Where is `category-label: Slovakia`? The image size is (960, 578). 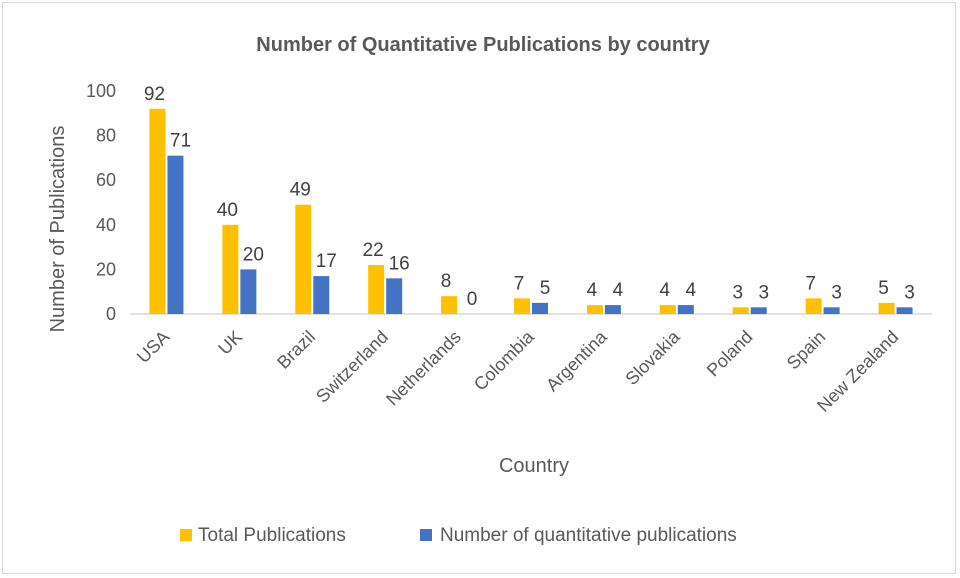
category-label: Slovakia is located at coordinates (652, 357).